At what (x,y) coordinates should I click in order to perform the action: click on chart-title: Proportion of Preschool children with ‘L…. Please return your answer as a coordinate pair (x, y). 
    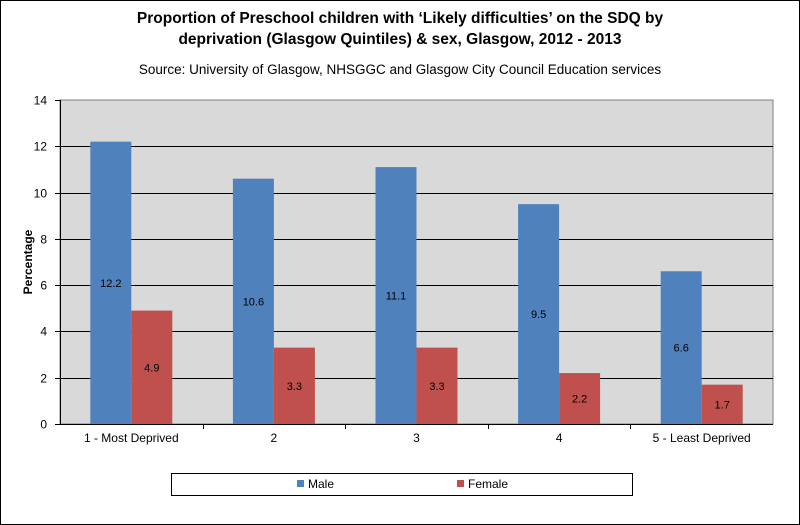
    Looking at the image, I should click on (400, 29).